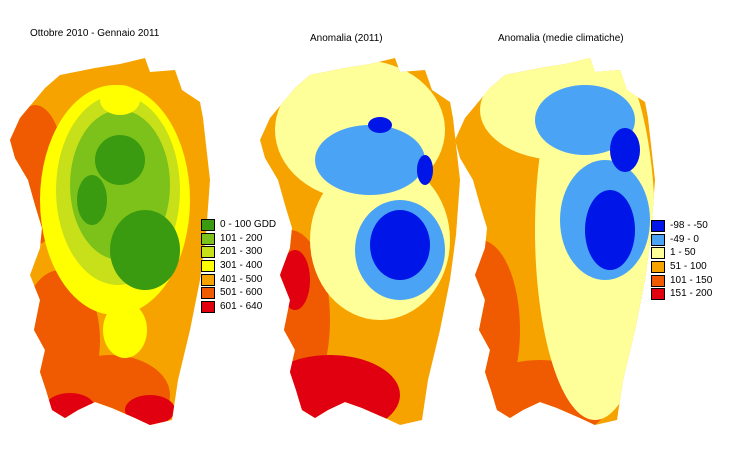  I want to click on map1-title: Ottobre 2010 - Gennaio 2011, so click(95, 33).